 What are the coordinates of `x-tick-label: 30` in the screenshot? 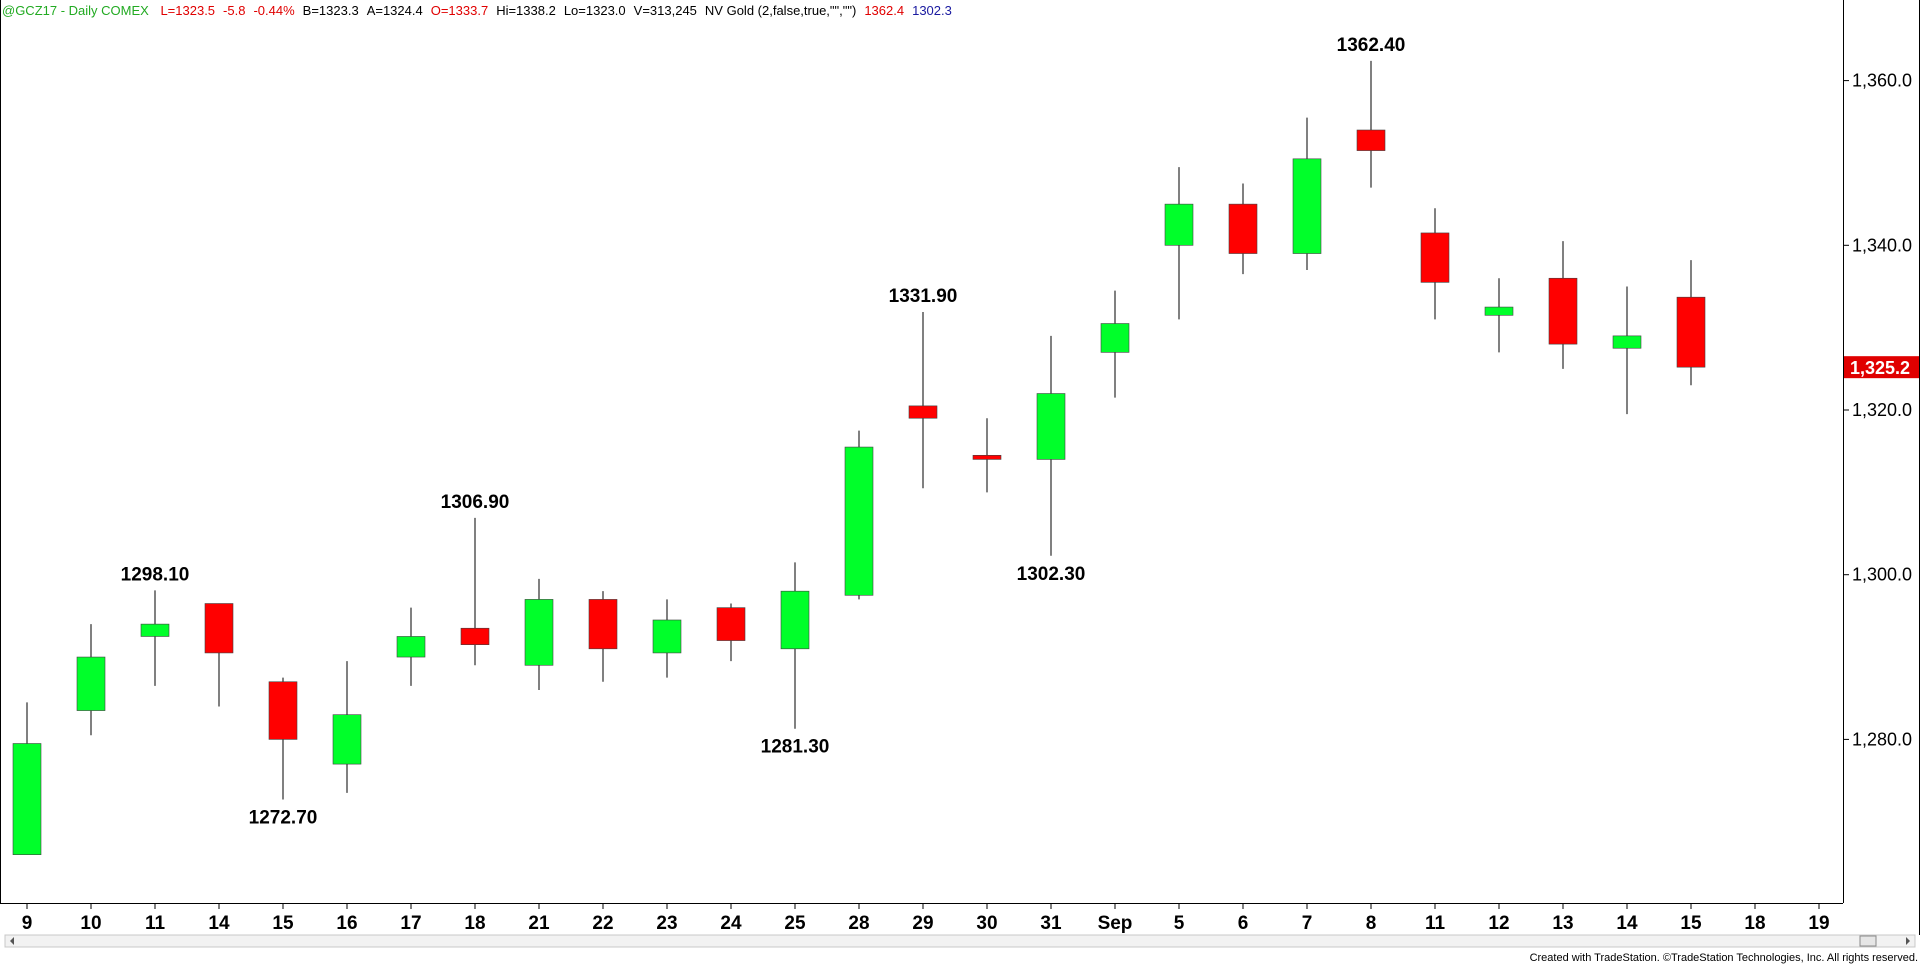 It's located at (986, 923).